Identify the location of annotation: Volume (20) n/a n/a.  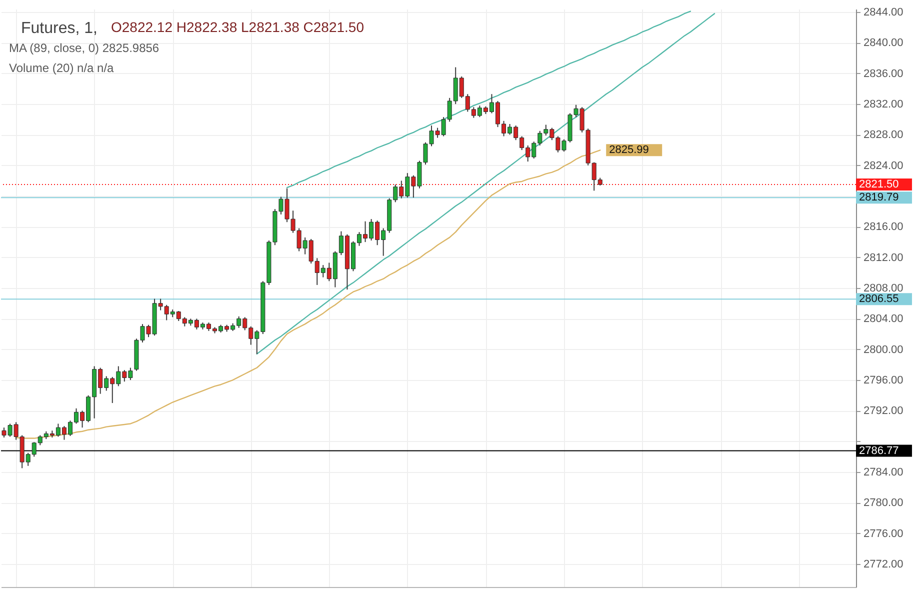
(61, 68).